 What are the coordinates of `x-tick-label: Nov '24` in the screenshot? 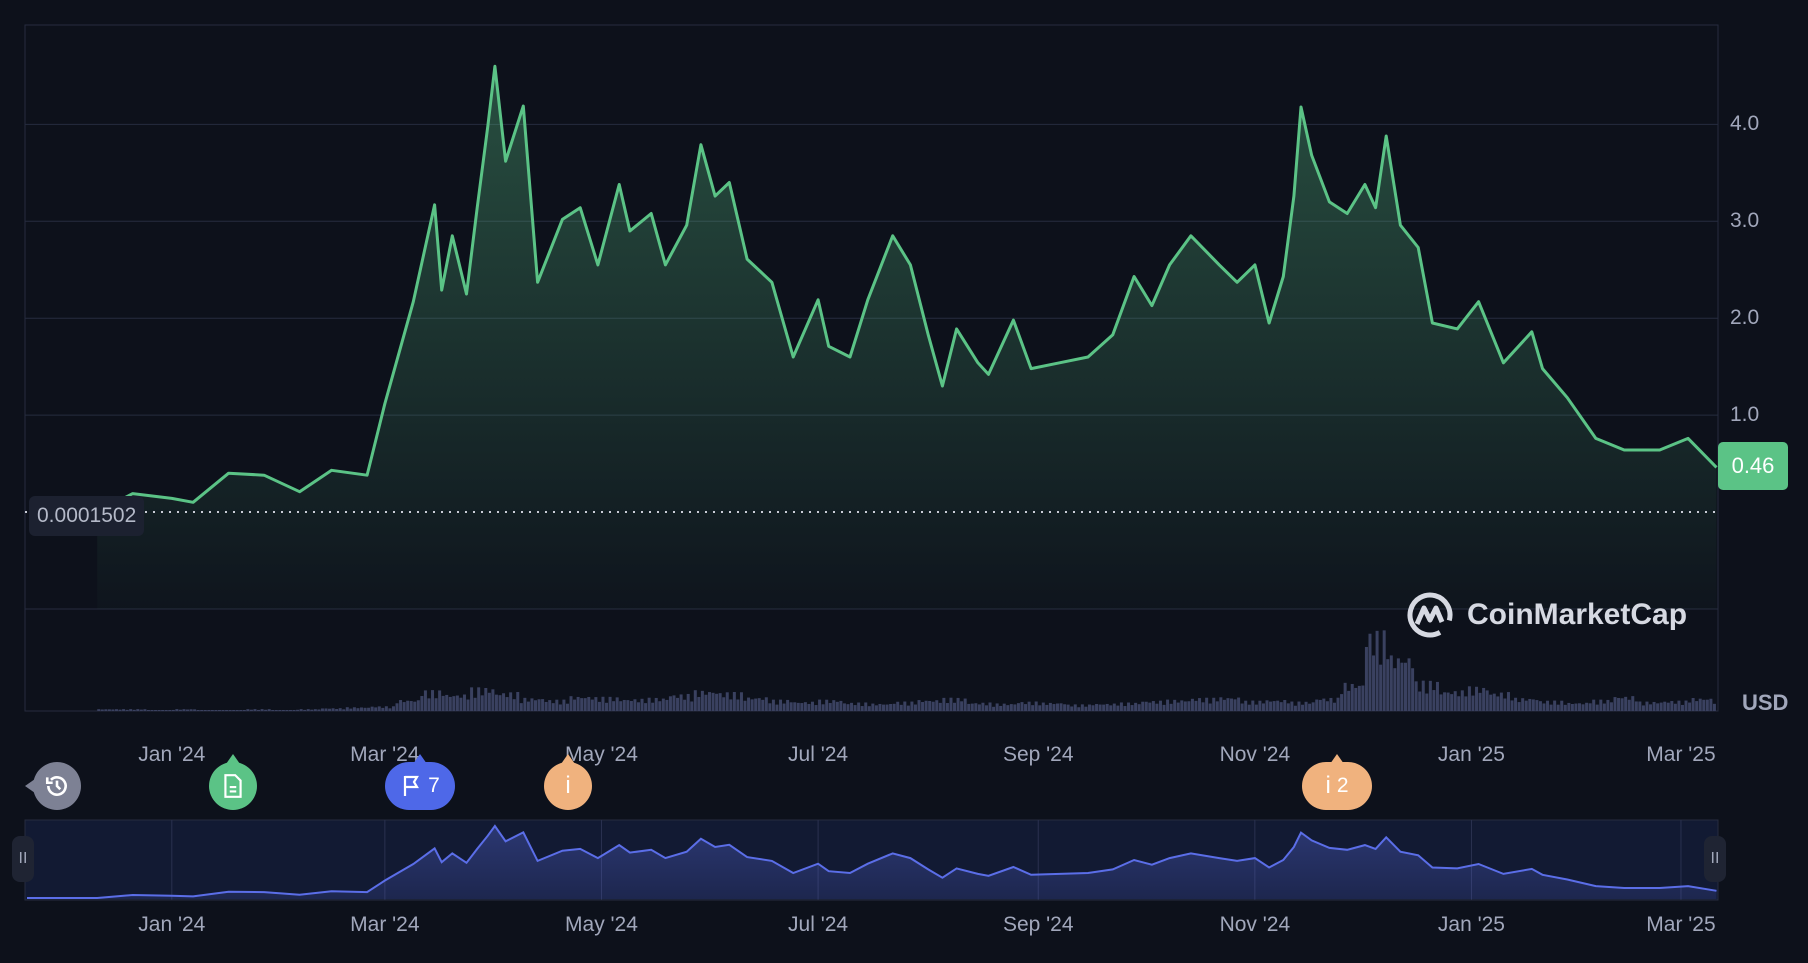 It's located at (1255, 754).